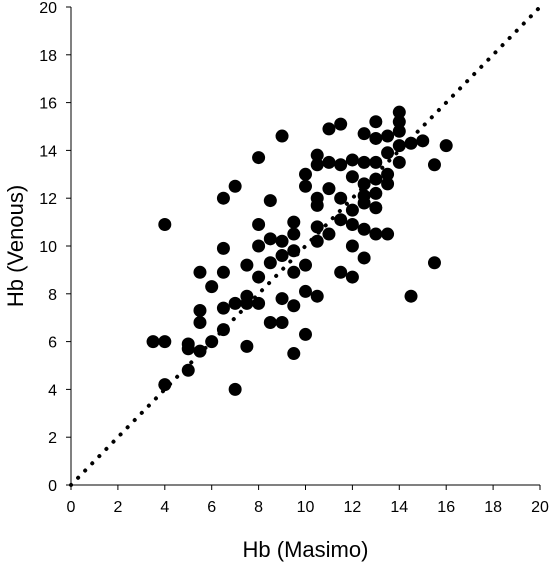 The height and width of the screenshot is (564, 549). Describe the element at coordinates (48, 56) in the screenshot. I see `y-tick-label: 18` at that location.